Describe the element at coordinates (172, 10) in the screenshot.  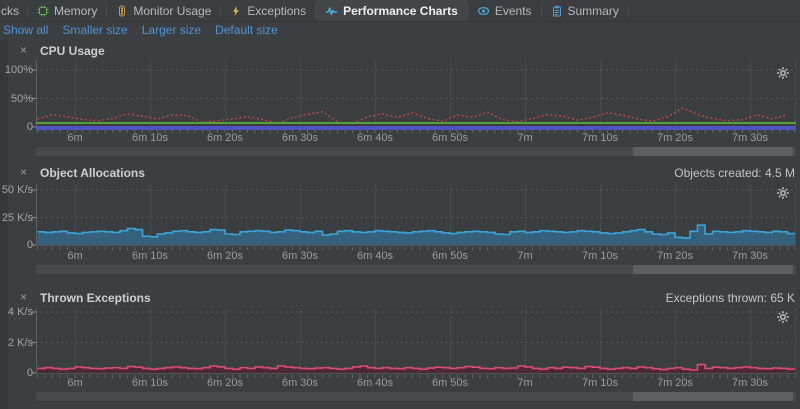
I see `tab-label: Monitor Usage` at that location.